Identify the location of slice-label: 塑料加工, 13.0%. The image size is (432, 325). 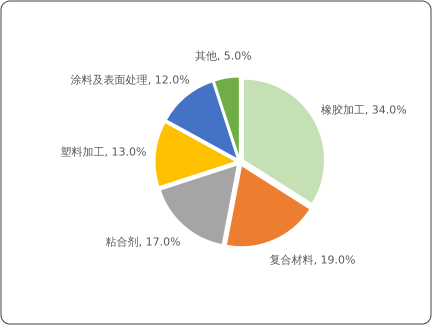
(103, 152).